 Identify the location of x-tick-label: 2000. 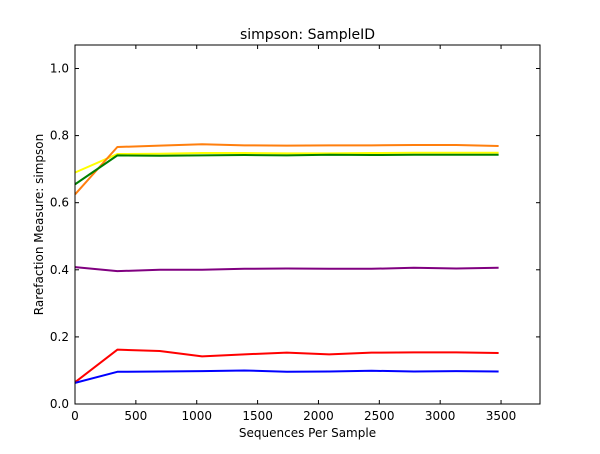
(318, 416).